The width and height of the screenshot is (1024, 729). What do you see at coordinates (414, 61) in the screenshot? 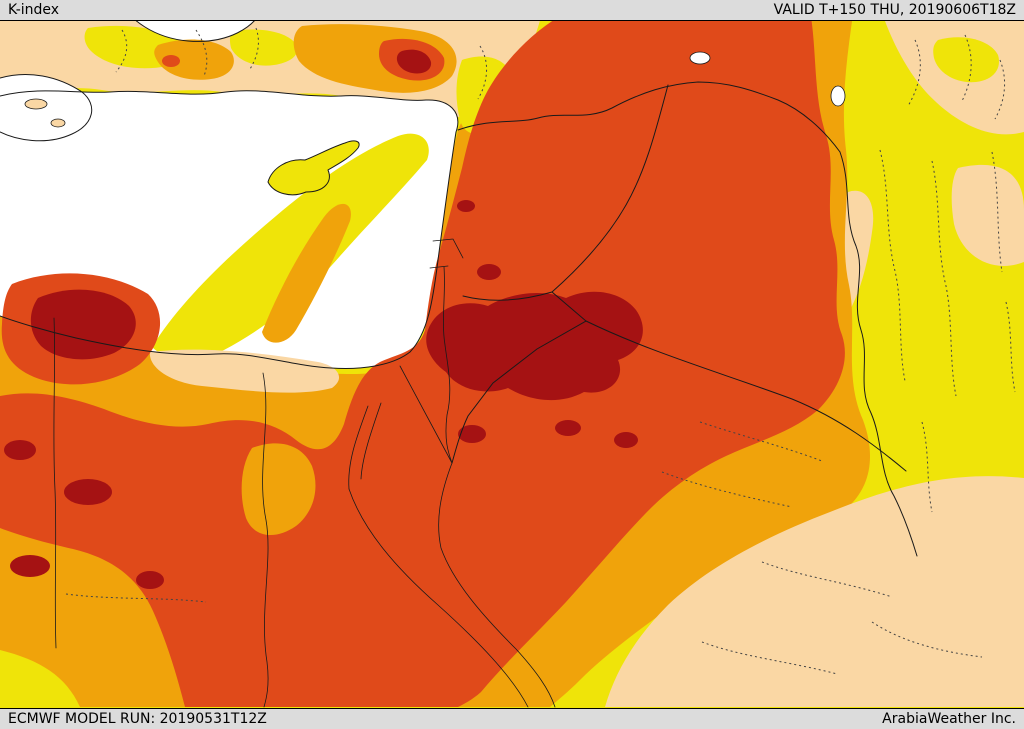
I see `dark-core-turkey-central` at bounding box center [414, 61].